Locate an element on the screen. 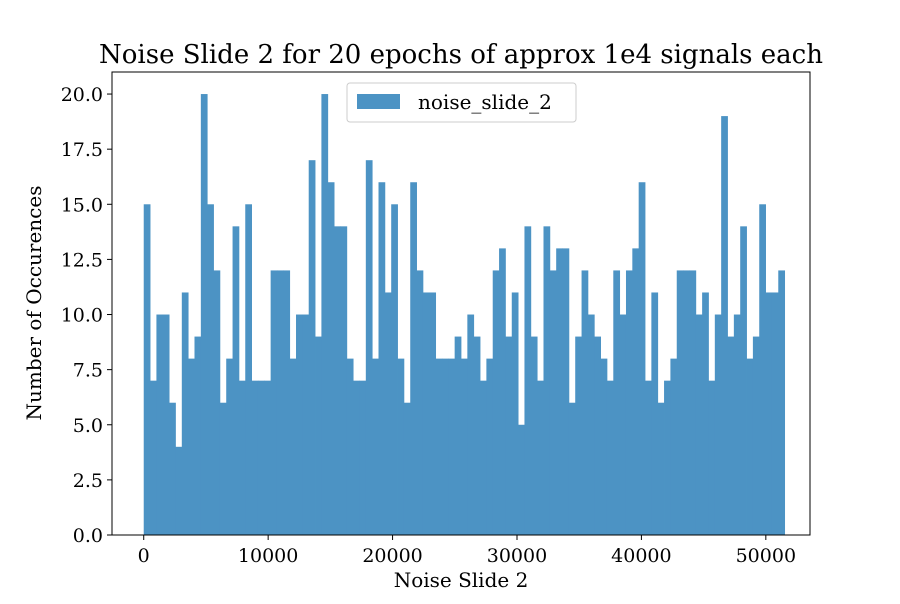  y-axis-label: Number of Occurences is located at coordinates (34, 303).